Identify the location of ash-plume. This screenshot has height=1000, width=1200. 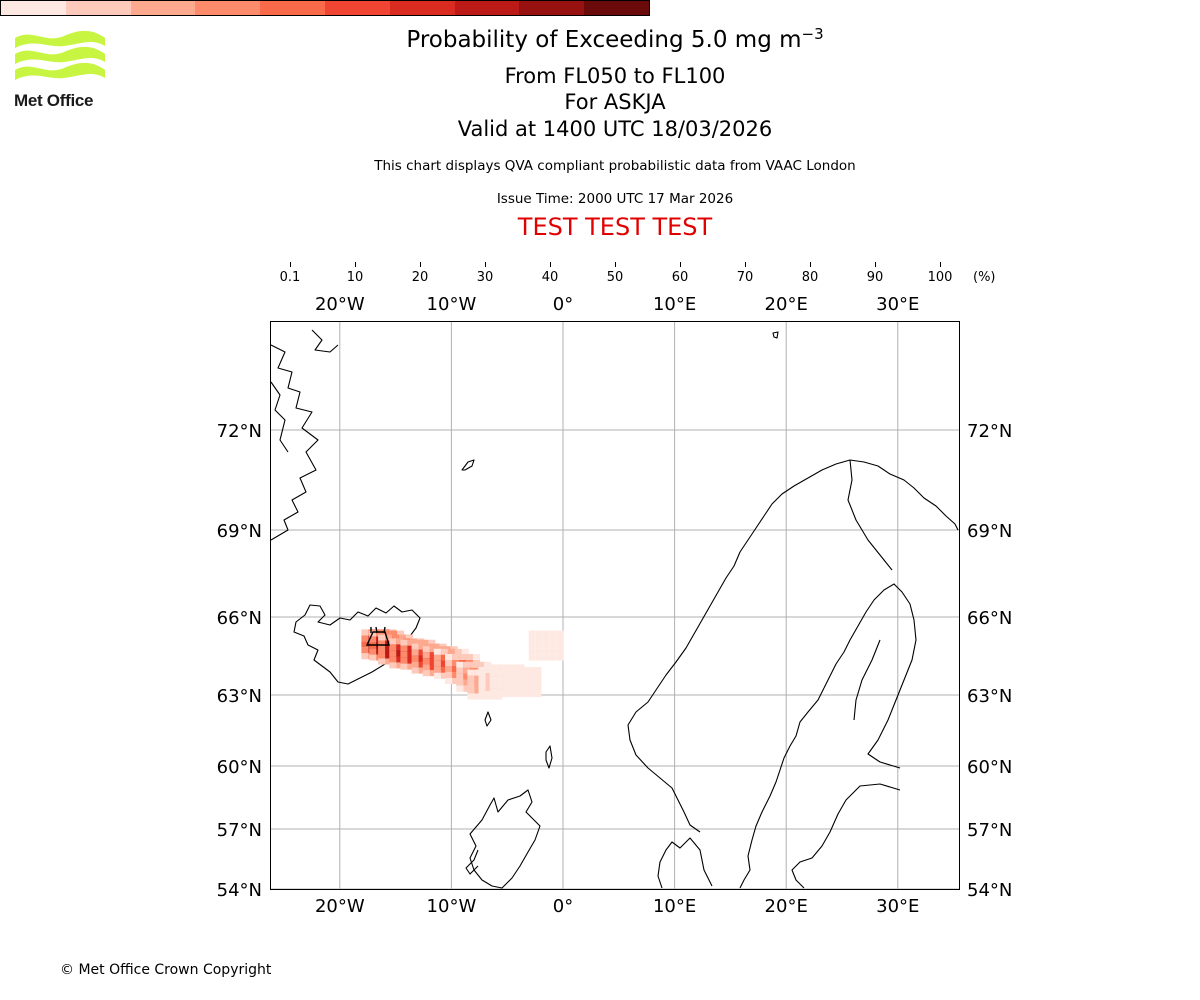
(462, 664).